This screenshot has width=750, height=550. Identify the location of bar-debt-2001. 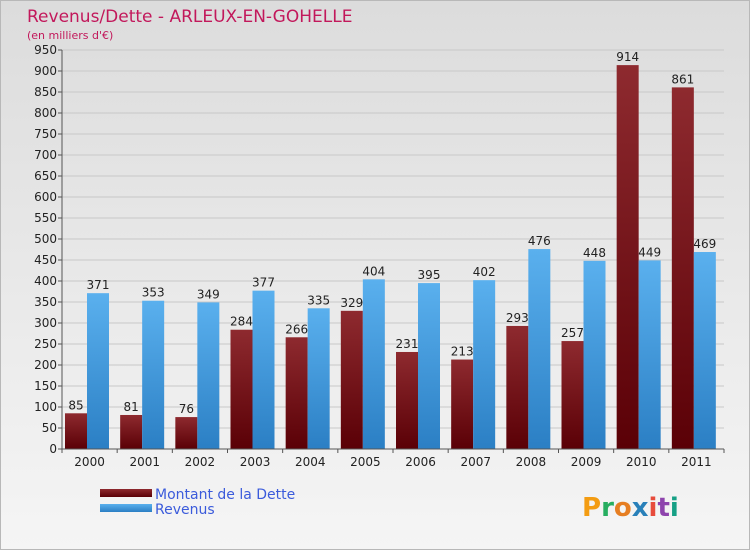
(131, 431).